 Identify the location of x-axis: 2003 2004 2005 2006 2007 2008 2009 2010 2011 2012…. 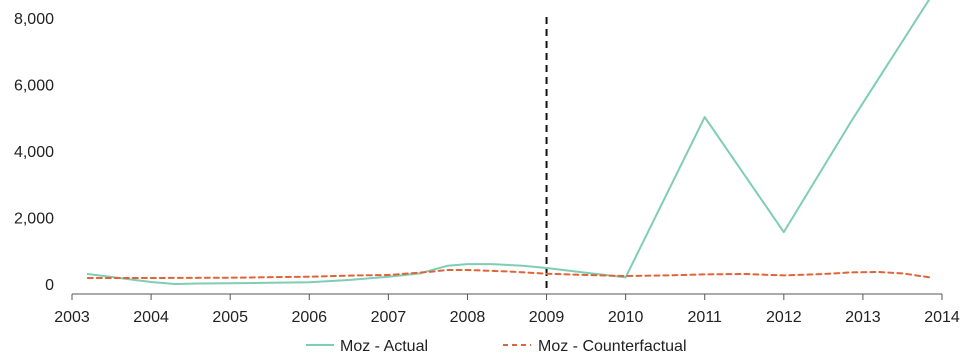
(507, 309).